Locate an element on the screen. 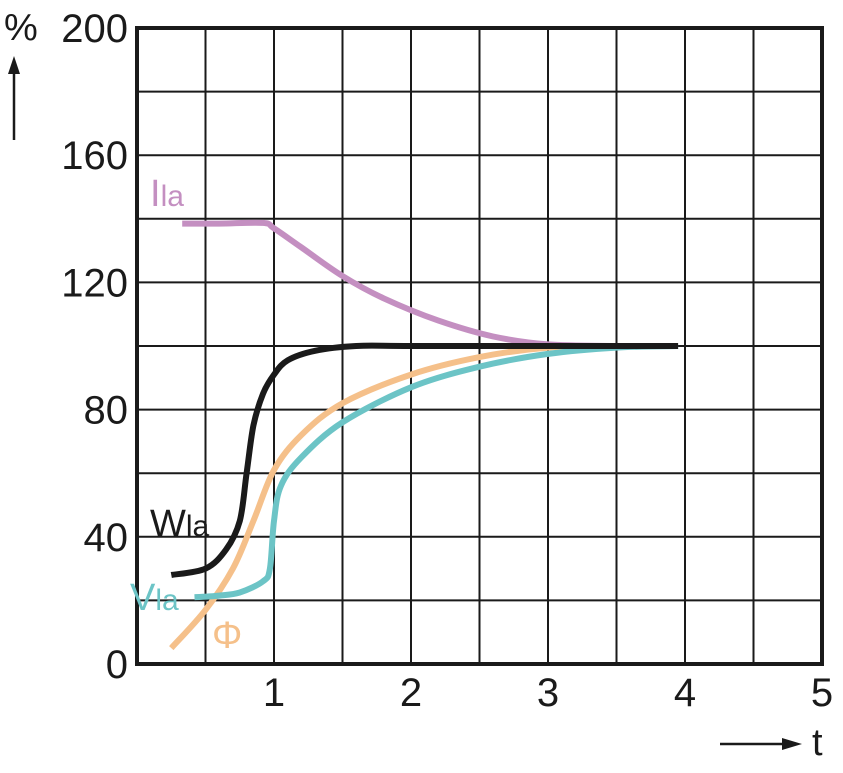 Image resolution: width=843 pixels, height=773 pixels. y-axis-arrow-icon is located at coordinates (14, 98).